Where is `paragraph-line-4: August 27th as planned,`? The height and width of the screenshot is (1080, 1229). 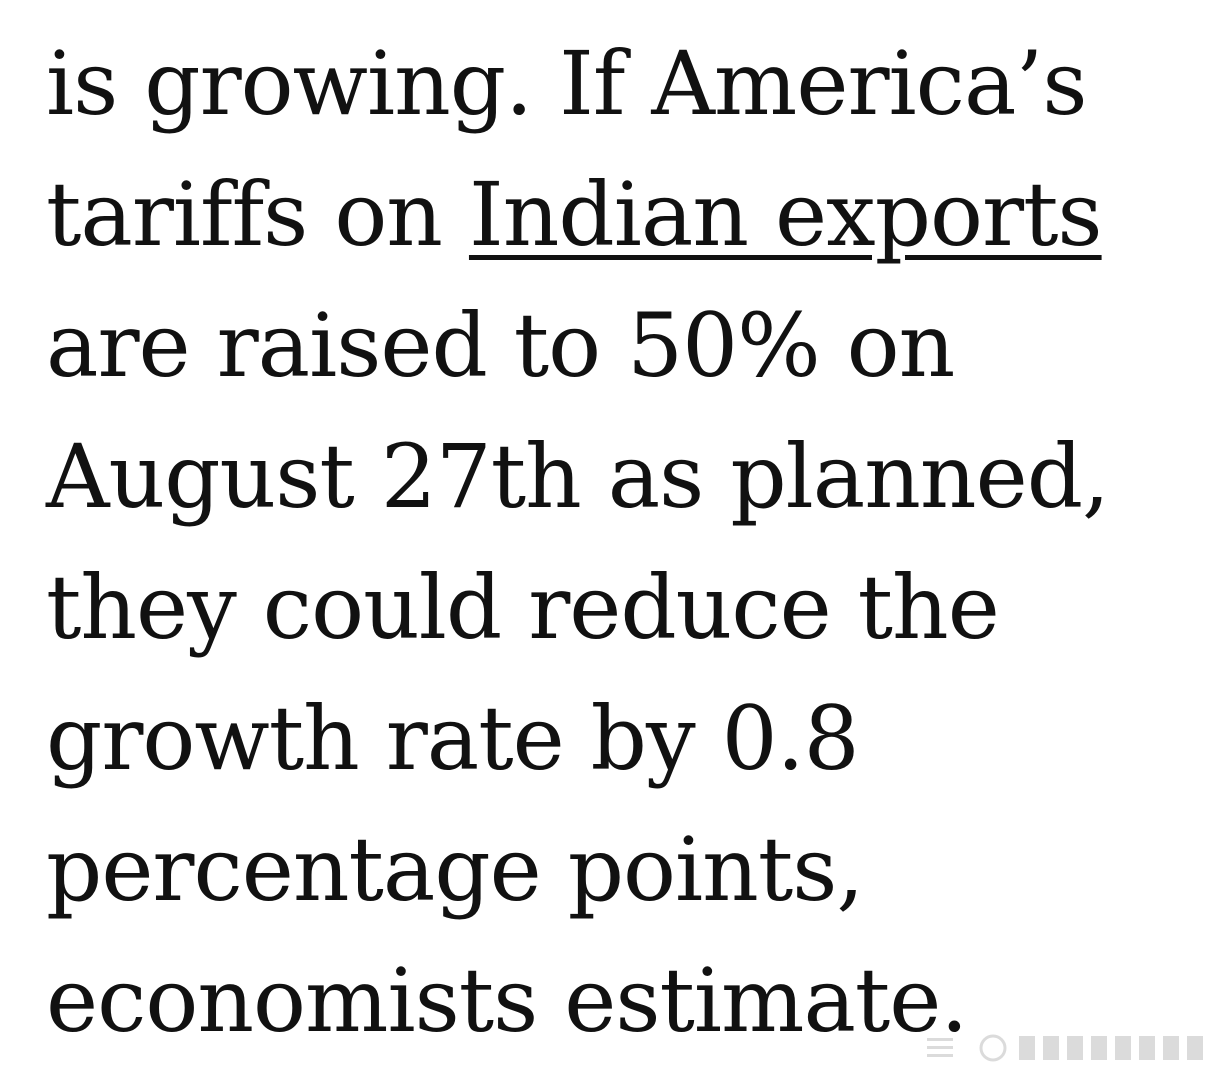
paragraph-line-4: August 27th as planned, is located at coordinates (578, 476).